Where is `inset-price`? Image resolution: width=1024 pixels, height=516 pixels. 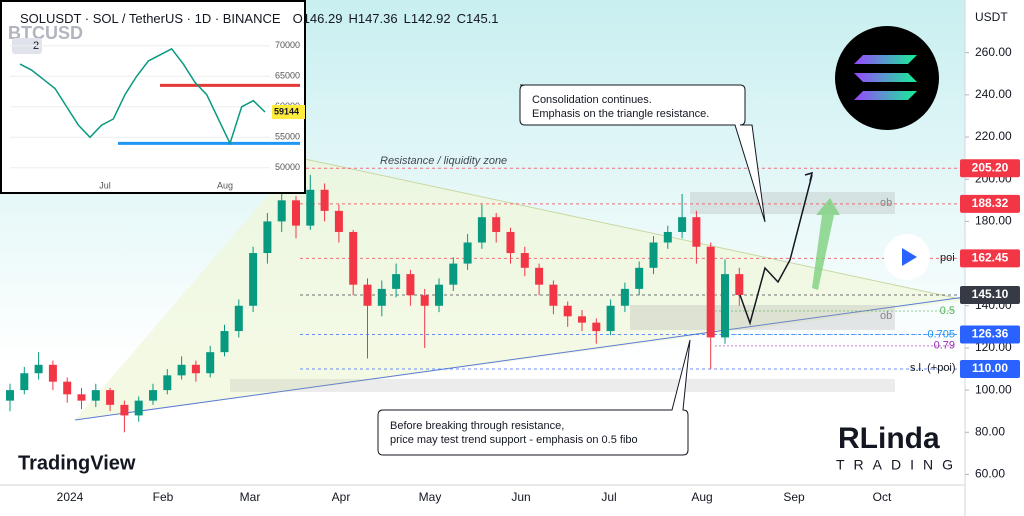 inset-price is located at coordinates (142, 96).